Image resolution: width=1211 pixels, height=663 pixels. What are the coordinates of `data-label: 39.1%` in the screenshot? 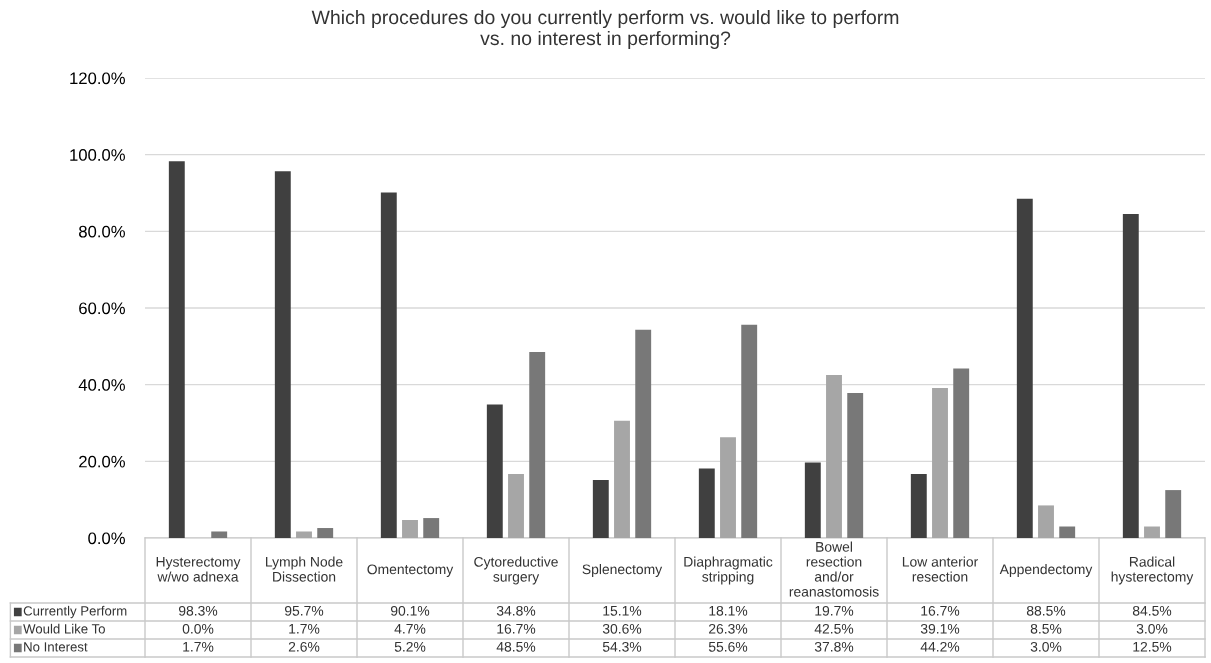 It's located at (940, 628).